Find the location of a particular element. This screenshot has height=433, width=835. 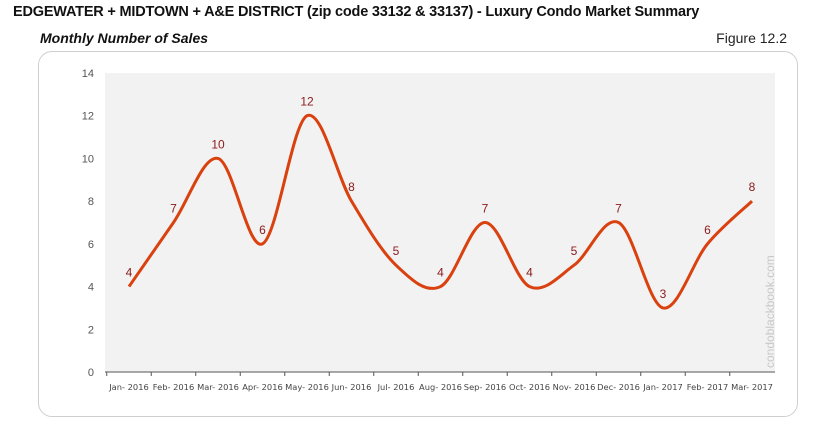

y-tick-label: 14 is located at coordinates (88, 74).